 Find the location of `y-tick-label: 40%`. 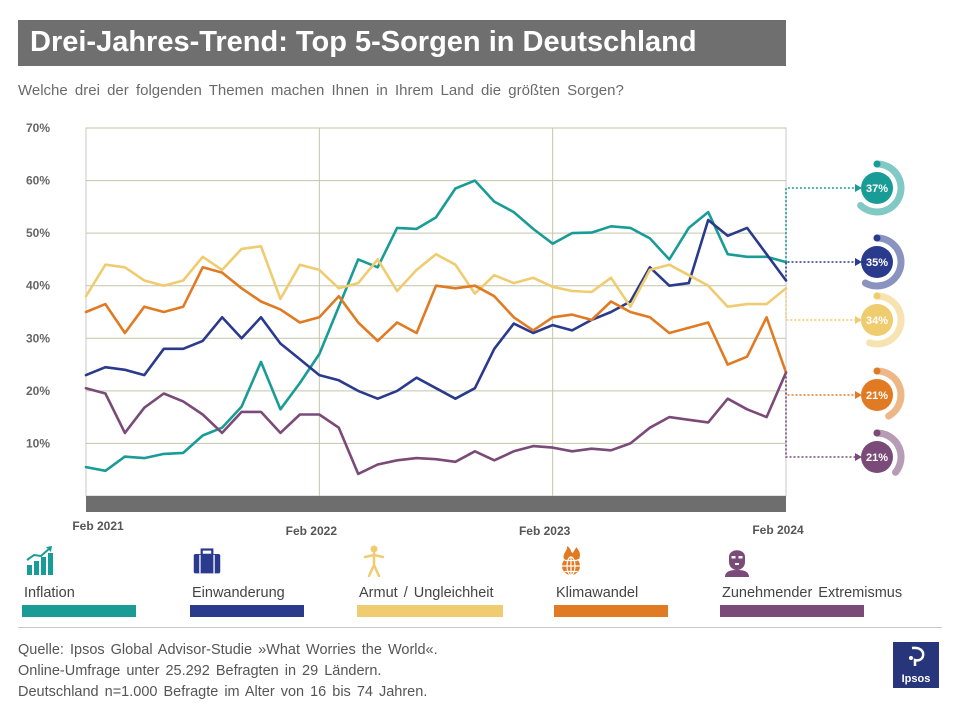

y-tick-label: 40% is located at coordinates (38, 286).